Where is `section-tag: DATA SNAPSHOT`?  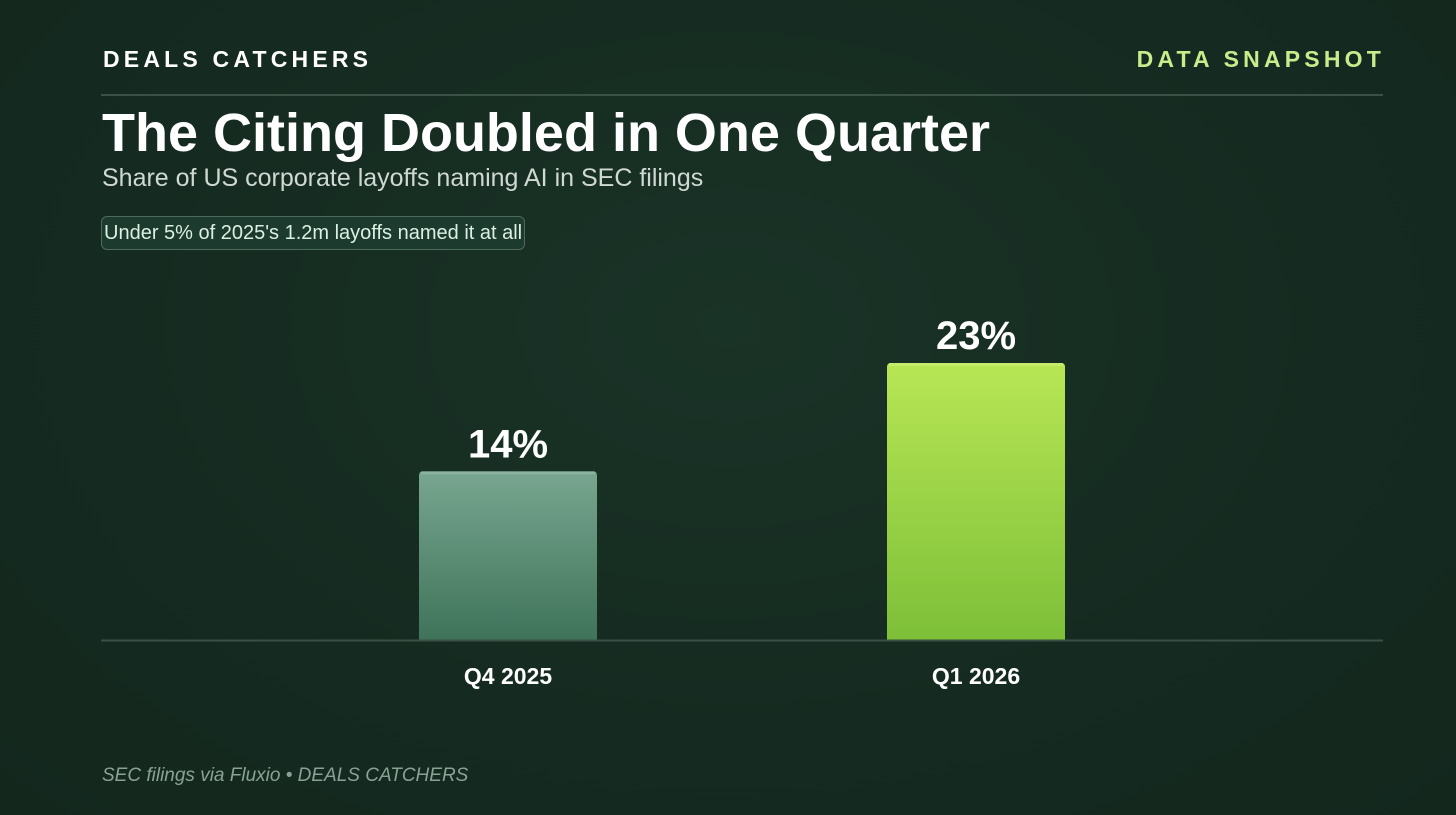
section-tag: DATA SNAPSHOT is located at coordinates (1260, 59).